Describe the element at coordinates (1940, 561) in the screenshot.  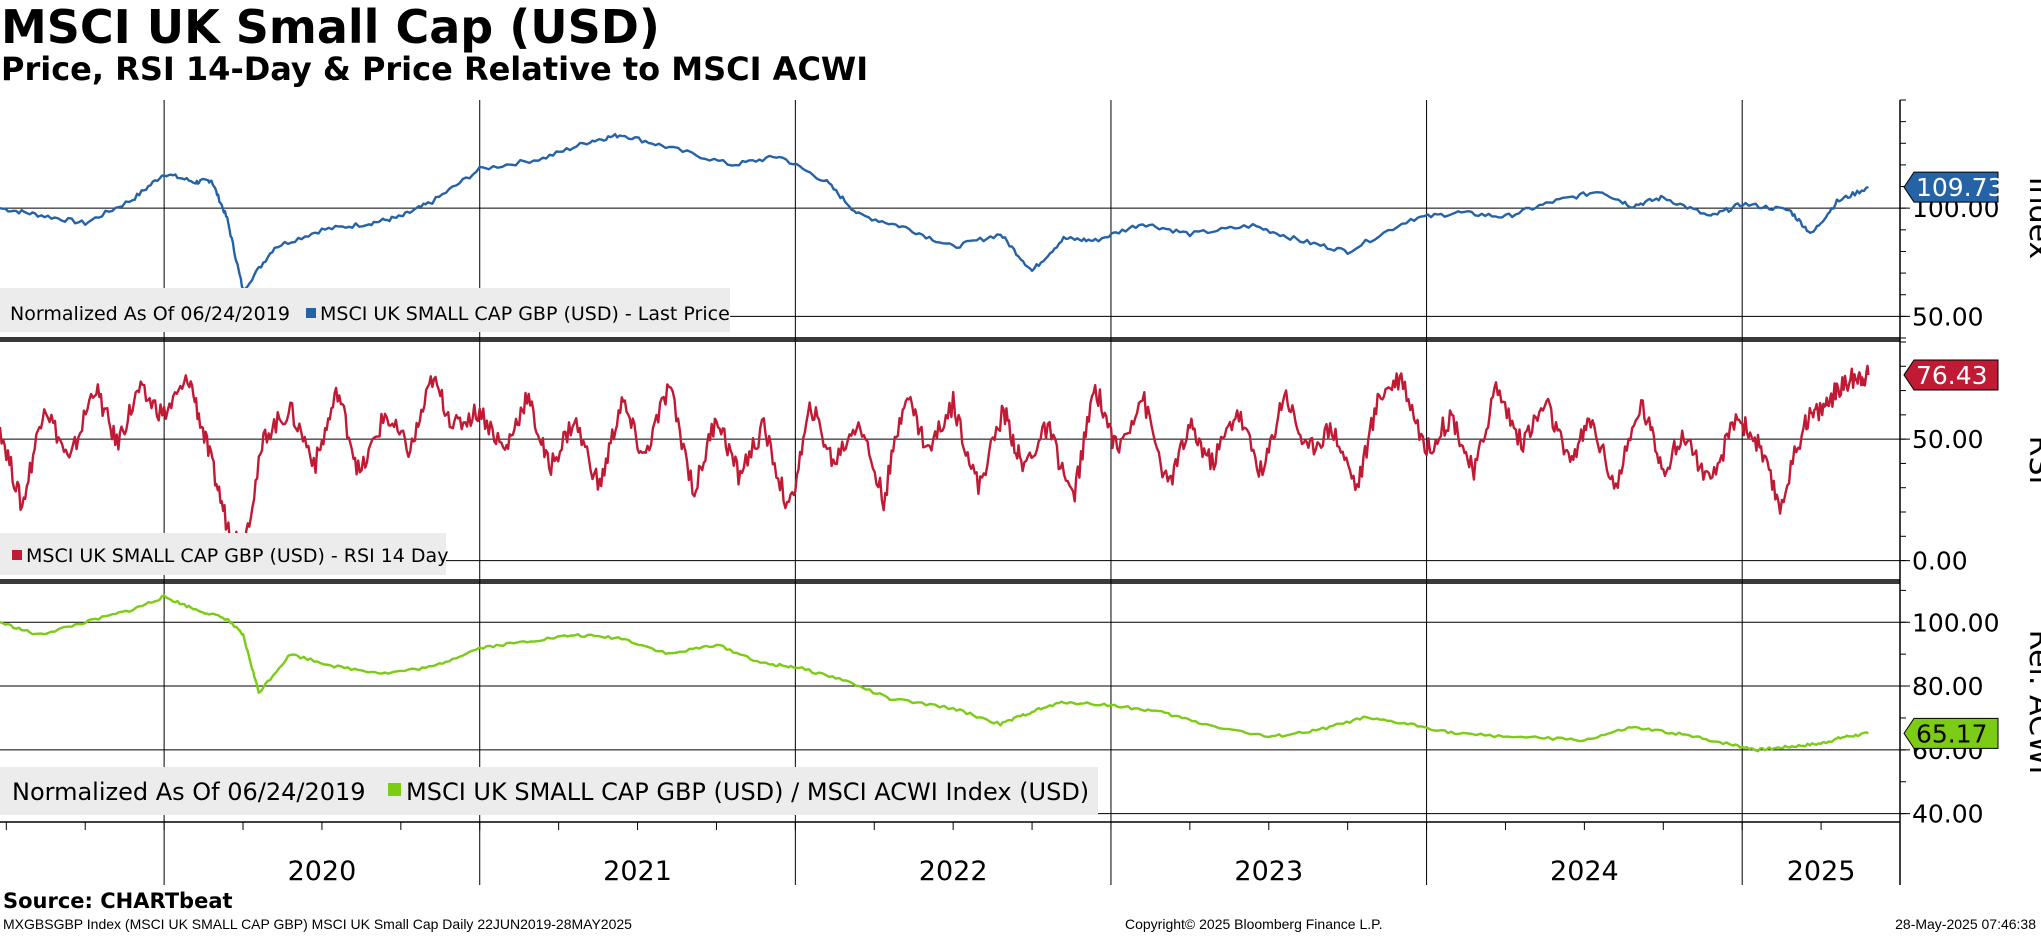
I see `y-tick-label: 0.00` at that location.